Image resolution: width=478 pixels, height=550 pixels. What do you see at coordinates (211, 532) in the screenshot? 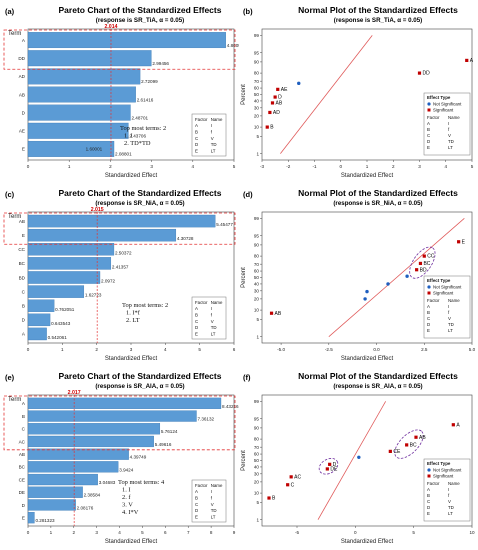
I see `x-tick-label: 8` at bounding box center [211, 532].